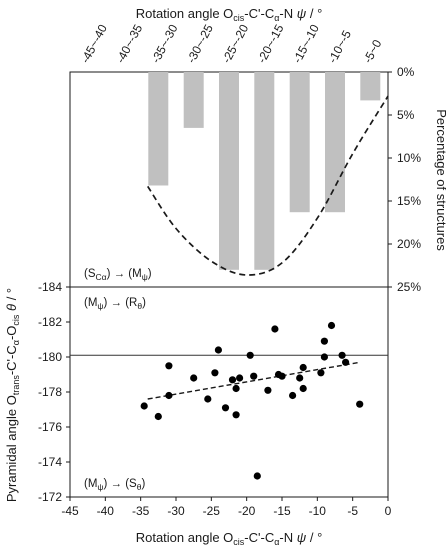 This screenshot has width=446, height=550. I want to click on bottom-x-axis-title-sub: α, so click(276, 542).